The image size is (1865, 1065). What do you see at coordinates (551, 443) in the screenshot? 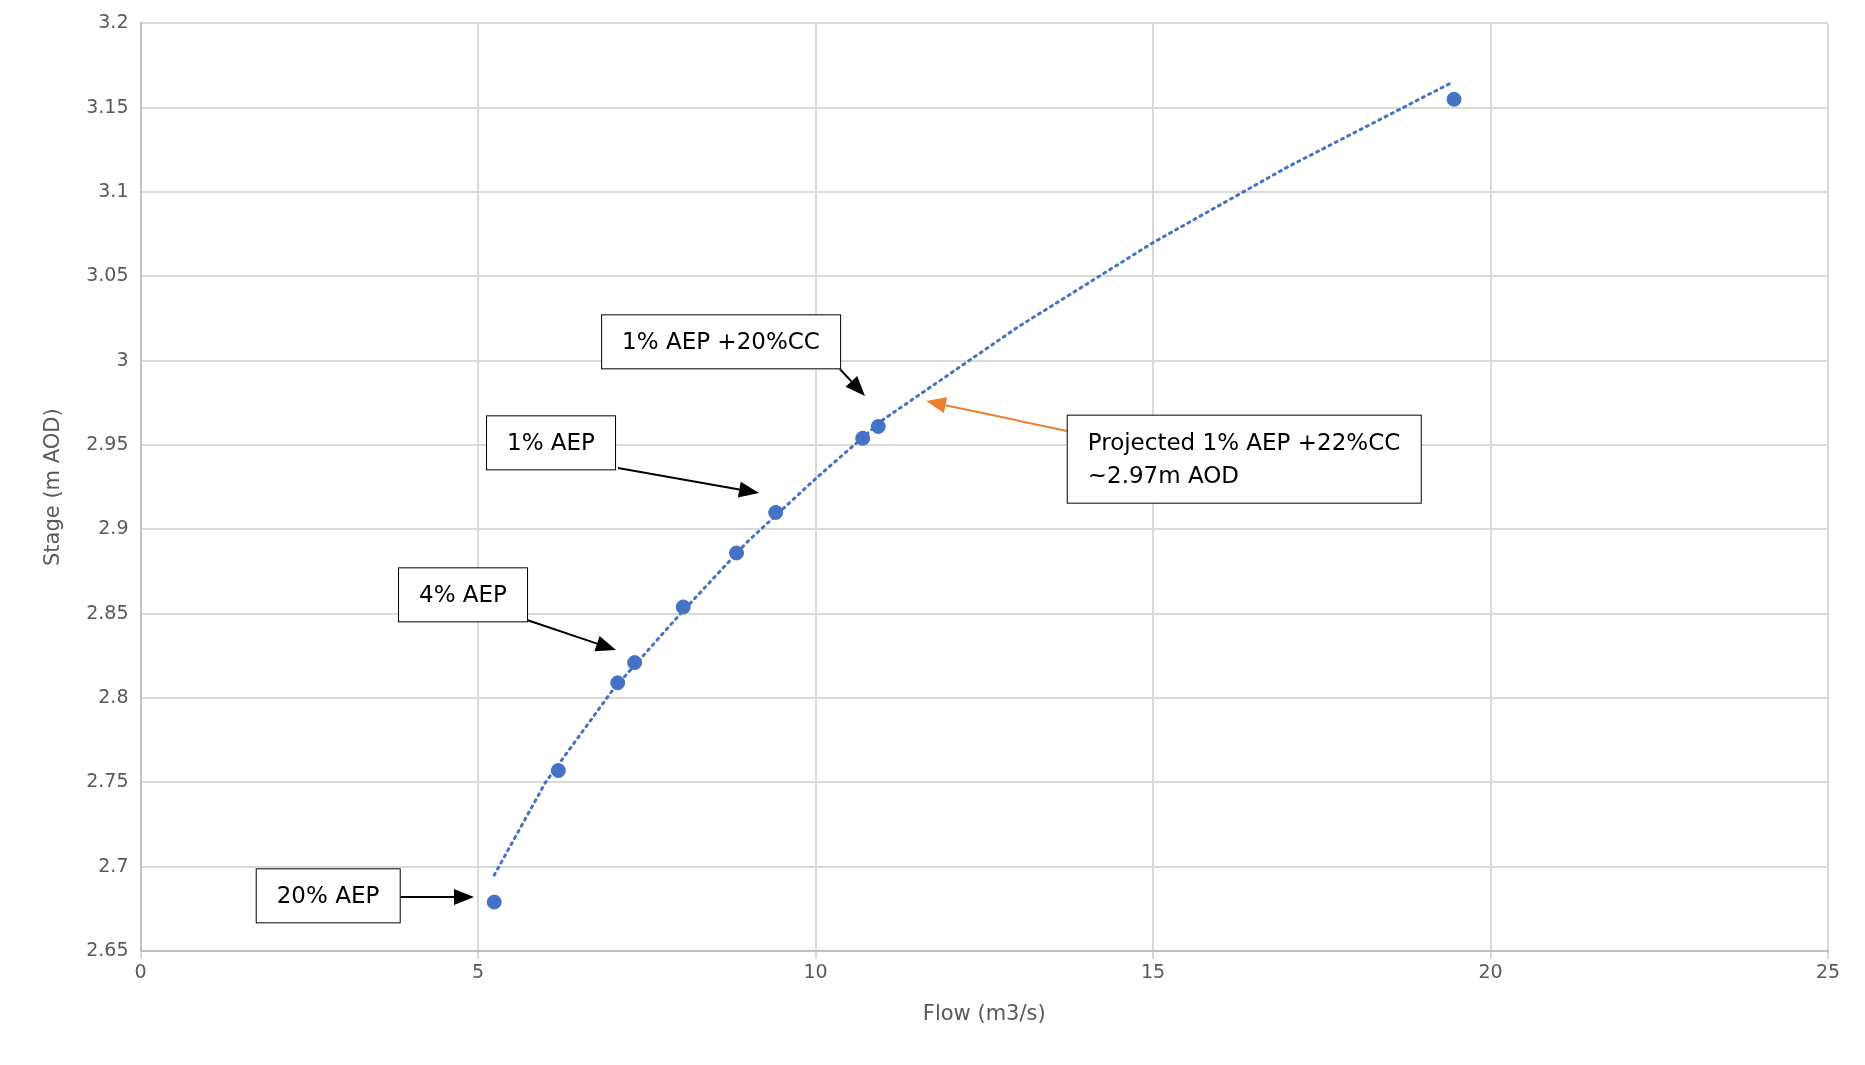
I see `annotation: 1% AEP` at bounding box center [551, 443].